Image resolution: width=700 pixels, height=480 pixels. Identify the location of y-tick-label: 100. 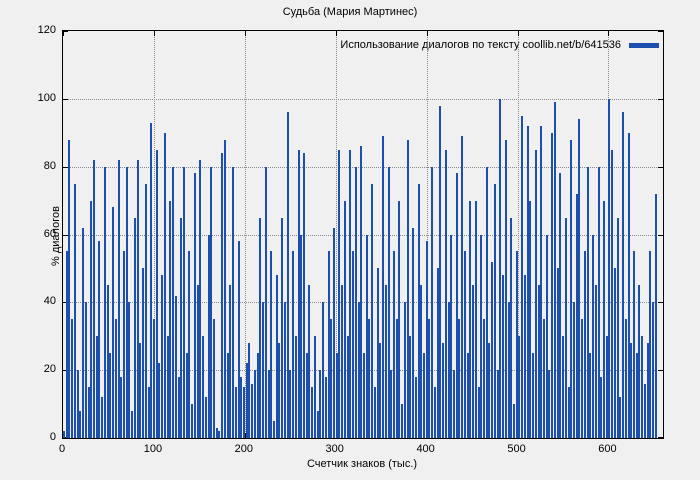
(46, 97).